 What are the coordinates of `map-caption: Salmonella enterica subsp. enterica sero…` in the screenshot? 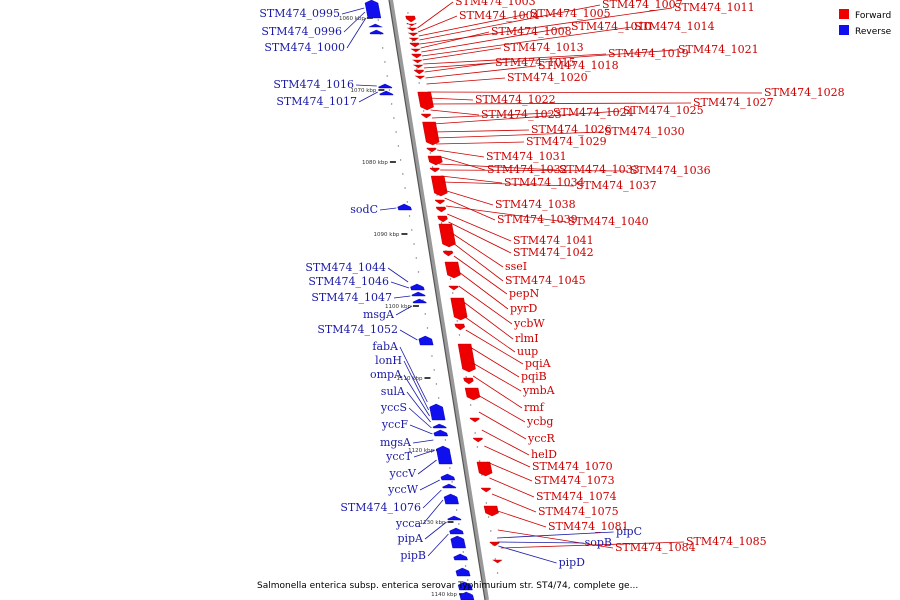 It's located at (447, 586).